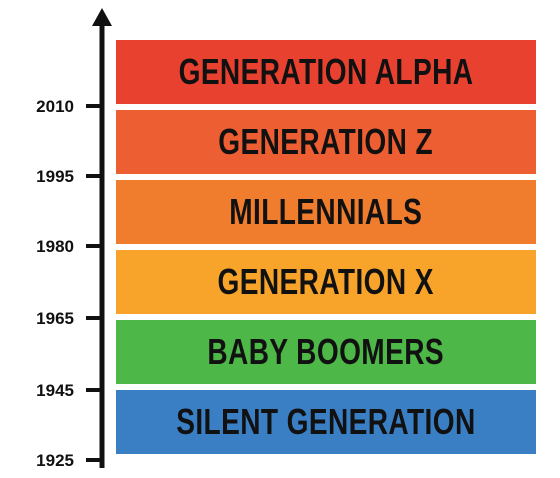 This screenshot has height=478, width=560. I want to click on millennials-label: MILLENNIALS, so click(326, 211).